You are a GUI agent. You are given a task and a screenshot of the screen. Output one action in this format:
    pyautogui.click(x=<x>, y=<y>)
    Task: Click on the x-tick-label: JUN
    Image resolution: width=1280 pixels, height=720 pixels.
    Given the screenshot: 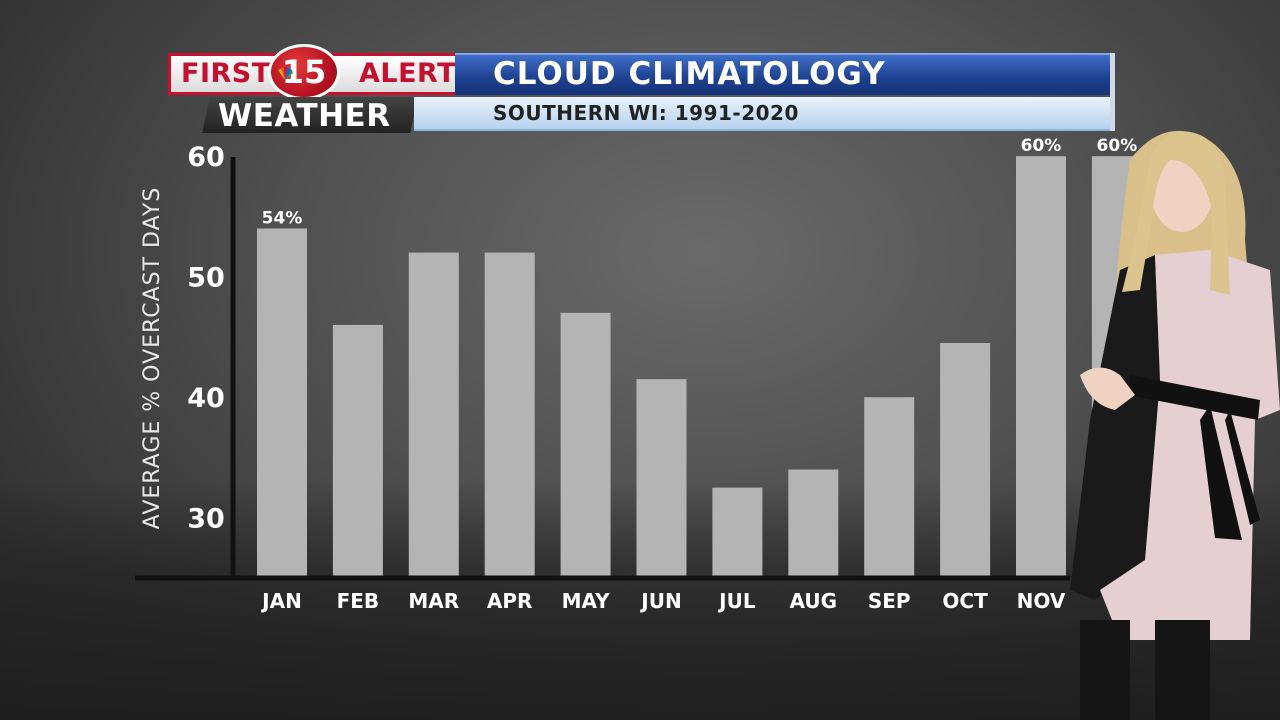 What is the action you would take?
    pyautogui.click(x=660, y=601)
    